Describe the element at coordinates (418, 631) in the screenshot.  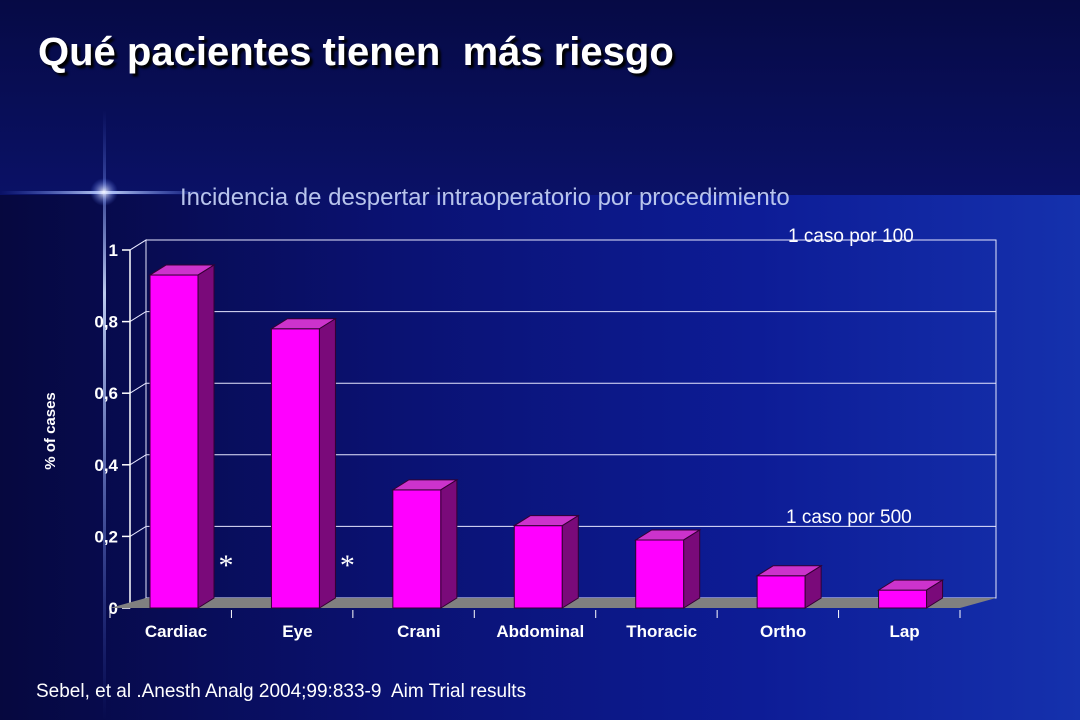
I see `x-tick-label: Crani` at that location.